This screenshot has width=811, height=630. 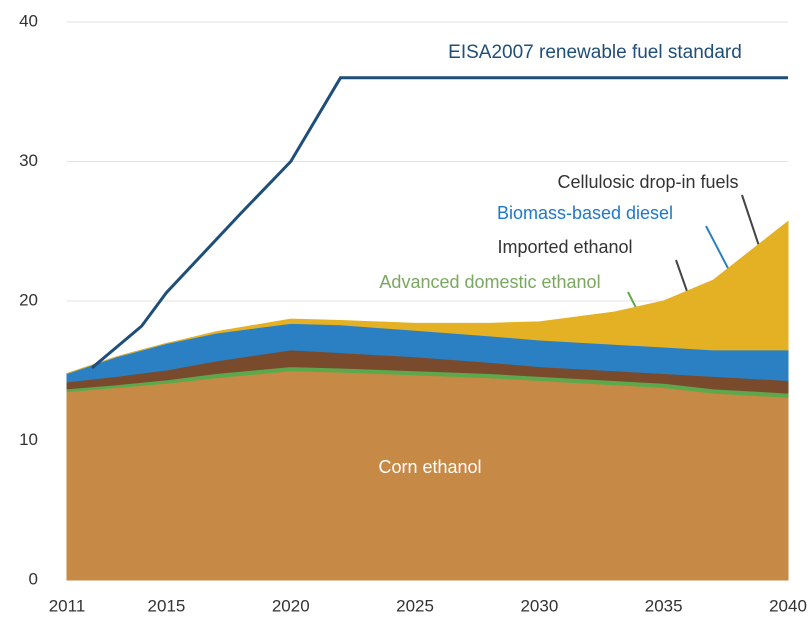 I want to click on y-tick-label: 40, so click(x=28, y=20).